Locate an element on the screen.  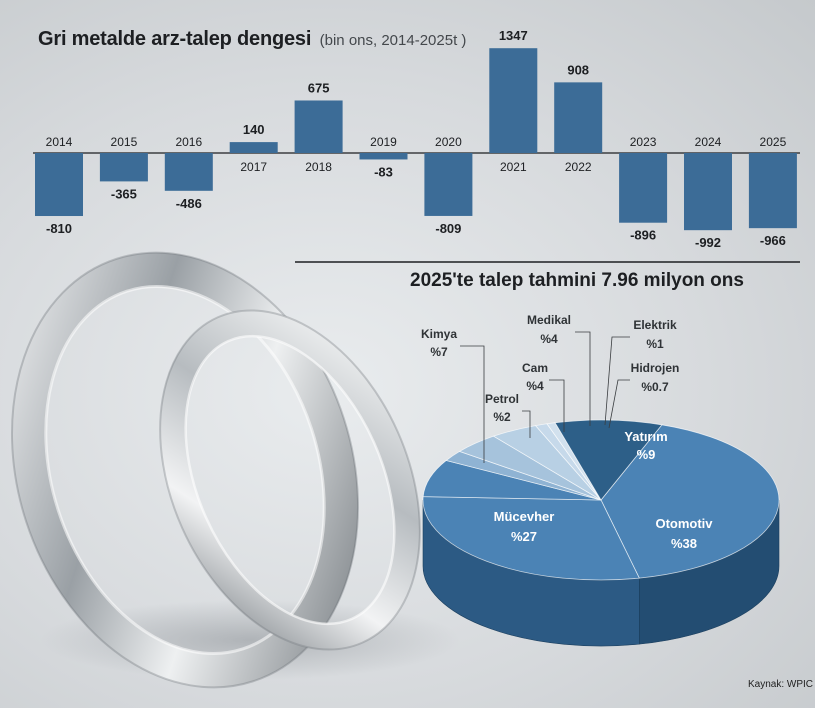
value-label-2023: -896 is located at coordinates (643, 235).